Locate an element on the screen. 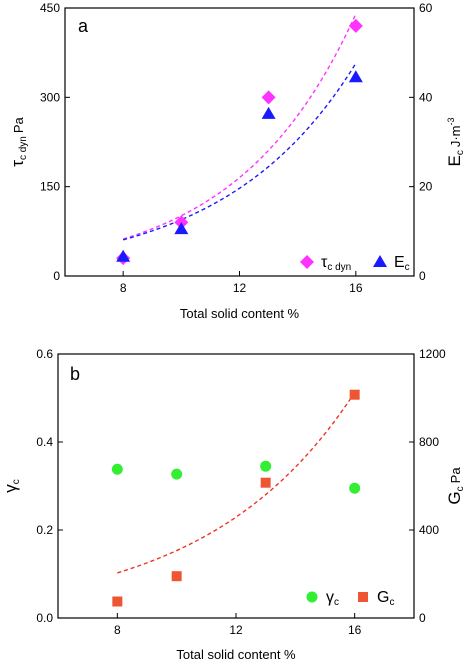 Image resolution: width=474 pixels, height=664 pixels. legend-marker-circle is located at coordinates (312, 597).